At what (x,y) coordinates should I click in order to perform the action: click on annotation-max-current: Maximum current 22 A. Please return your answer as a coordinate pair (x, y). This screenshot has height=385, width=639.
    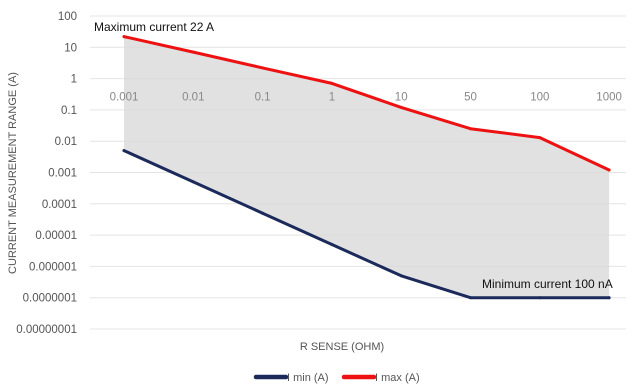
    Looking at the image, I should click on (154, 27).